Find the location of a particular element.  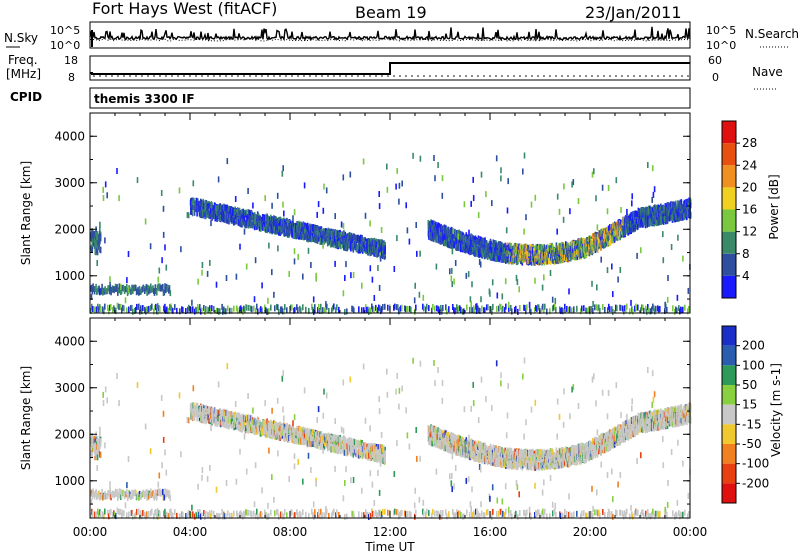

freq-trace is located at coordinates (390, 68).